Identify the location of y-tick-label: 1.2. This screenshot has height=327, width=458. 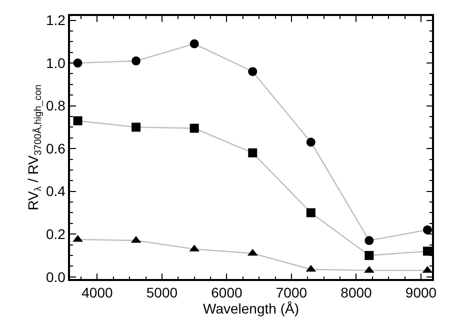
(56, 20).